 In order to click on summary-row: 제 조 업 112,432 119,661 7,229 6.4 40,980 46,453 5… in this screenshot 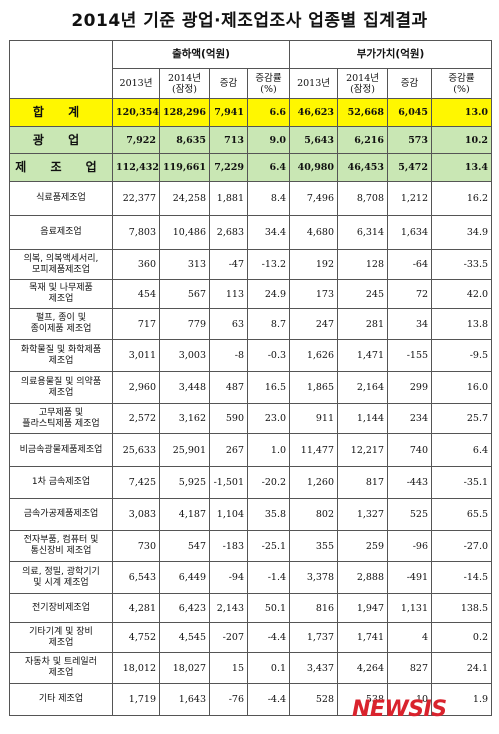, I will do `click(251, 167)`.